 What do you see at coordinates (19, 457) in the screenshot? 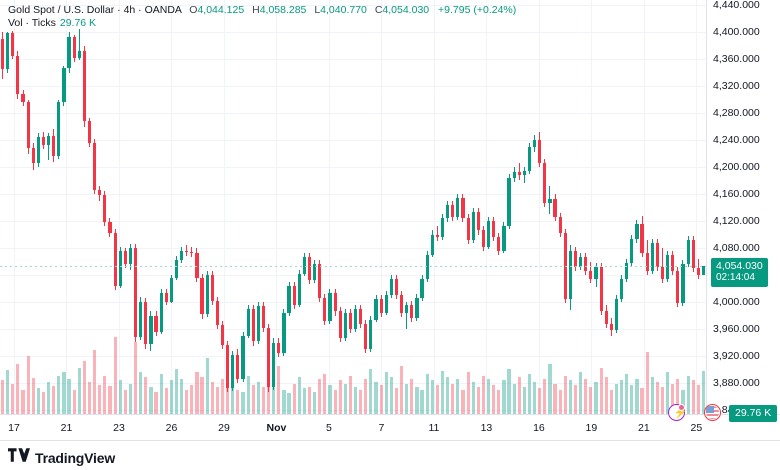
I see `tradingview-mark-icon` at bounding box center [19, 457].